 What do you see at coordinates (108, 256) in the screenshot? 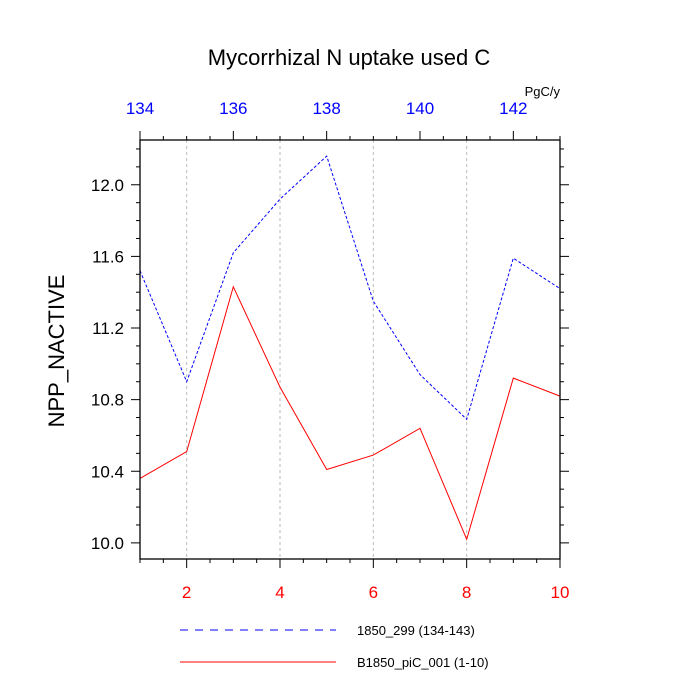
I see `y-tick-label: 11.6` at bounding box center [108, 256].